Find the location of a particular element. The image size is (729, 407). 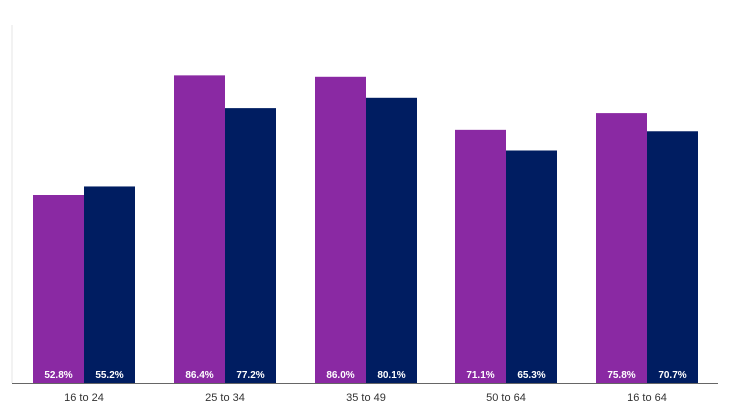

category-label-2: 35 to 49 is located at coordinates (366, 398).